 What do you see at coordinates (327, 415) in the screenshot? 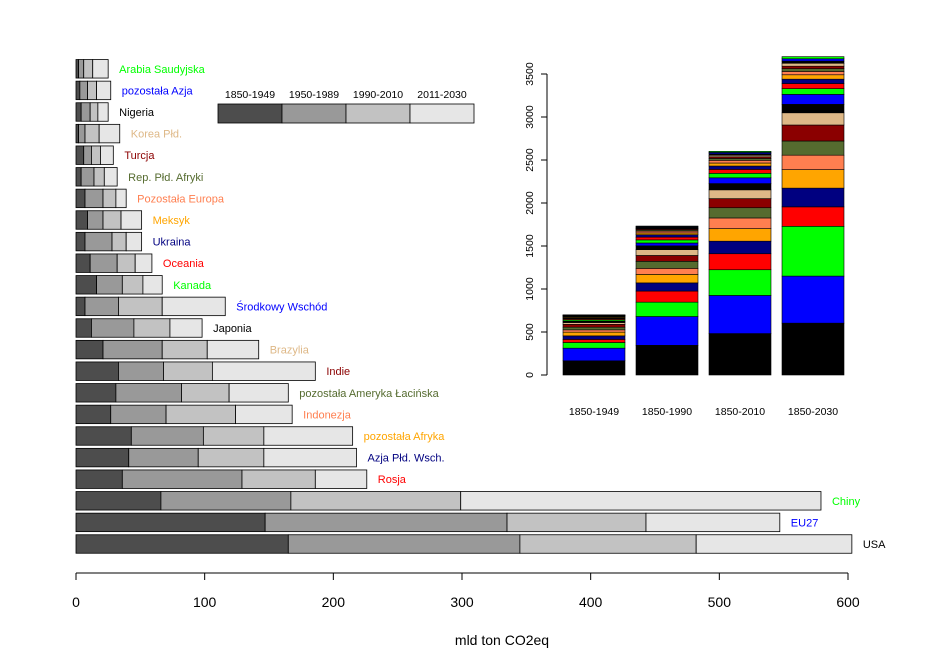
I see `bar-label: Indonezja` at bounding box center [327, 415].